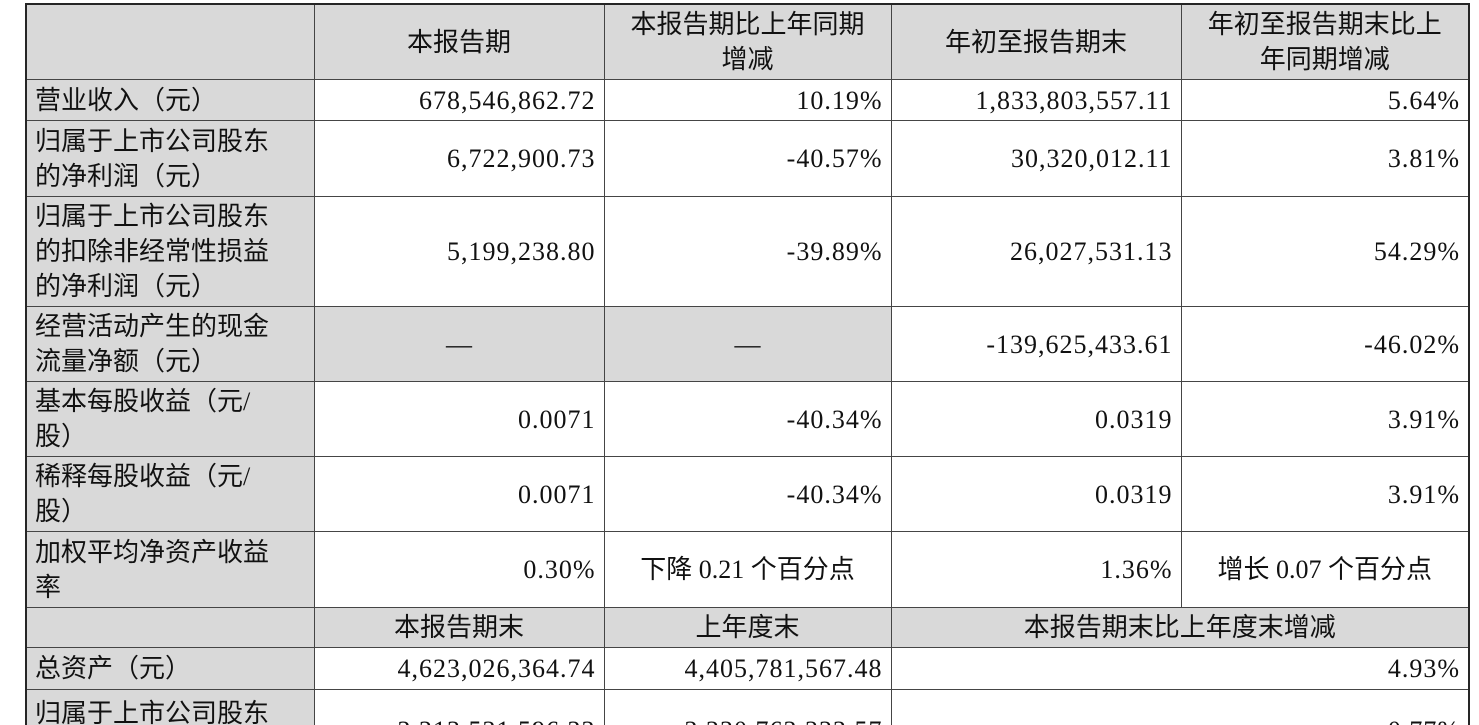 Image resolution: width=1479 pixels, height=725 pixels. I want to click on revenue-current-period: 678,546,862.72, so click(459, 100).